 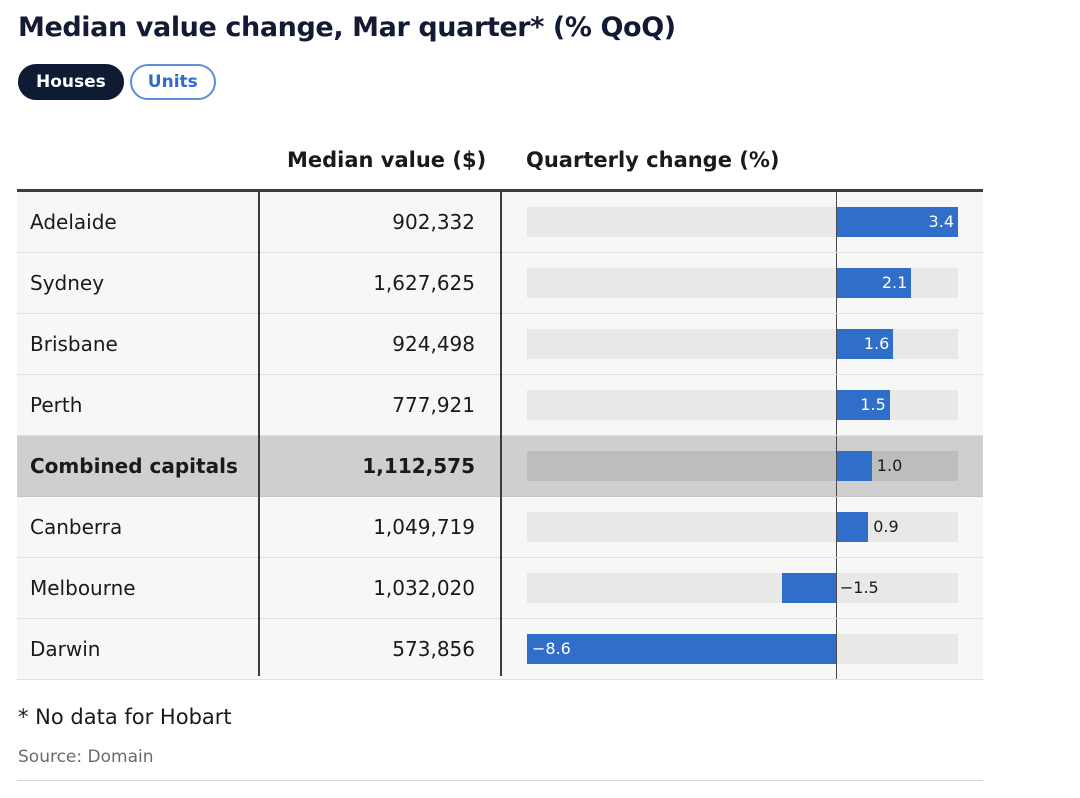 I want to click on median-value-cell: 1,627,625, so click(x=424, y=283).